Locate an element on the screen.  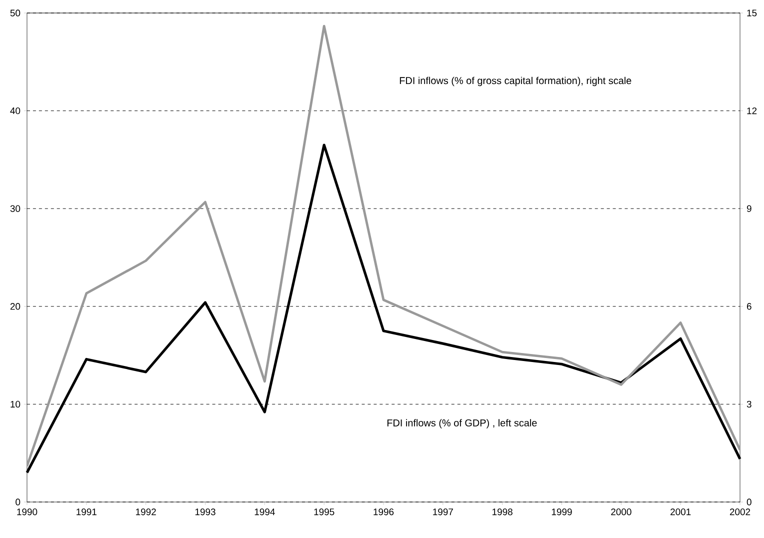
x-tick-label: 1995 is located at coordinates (324, 512).